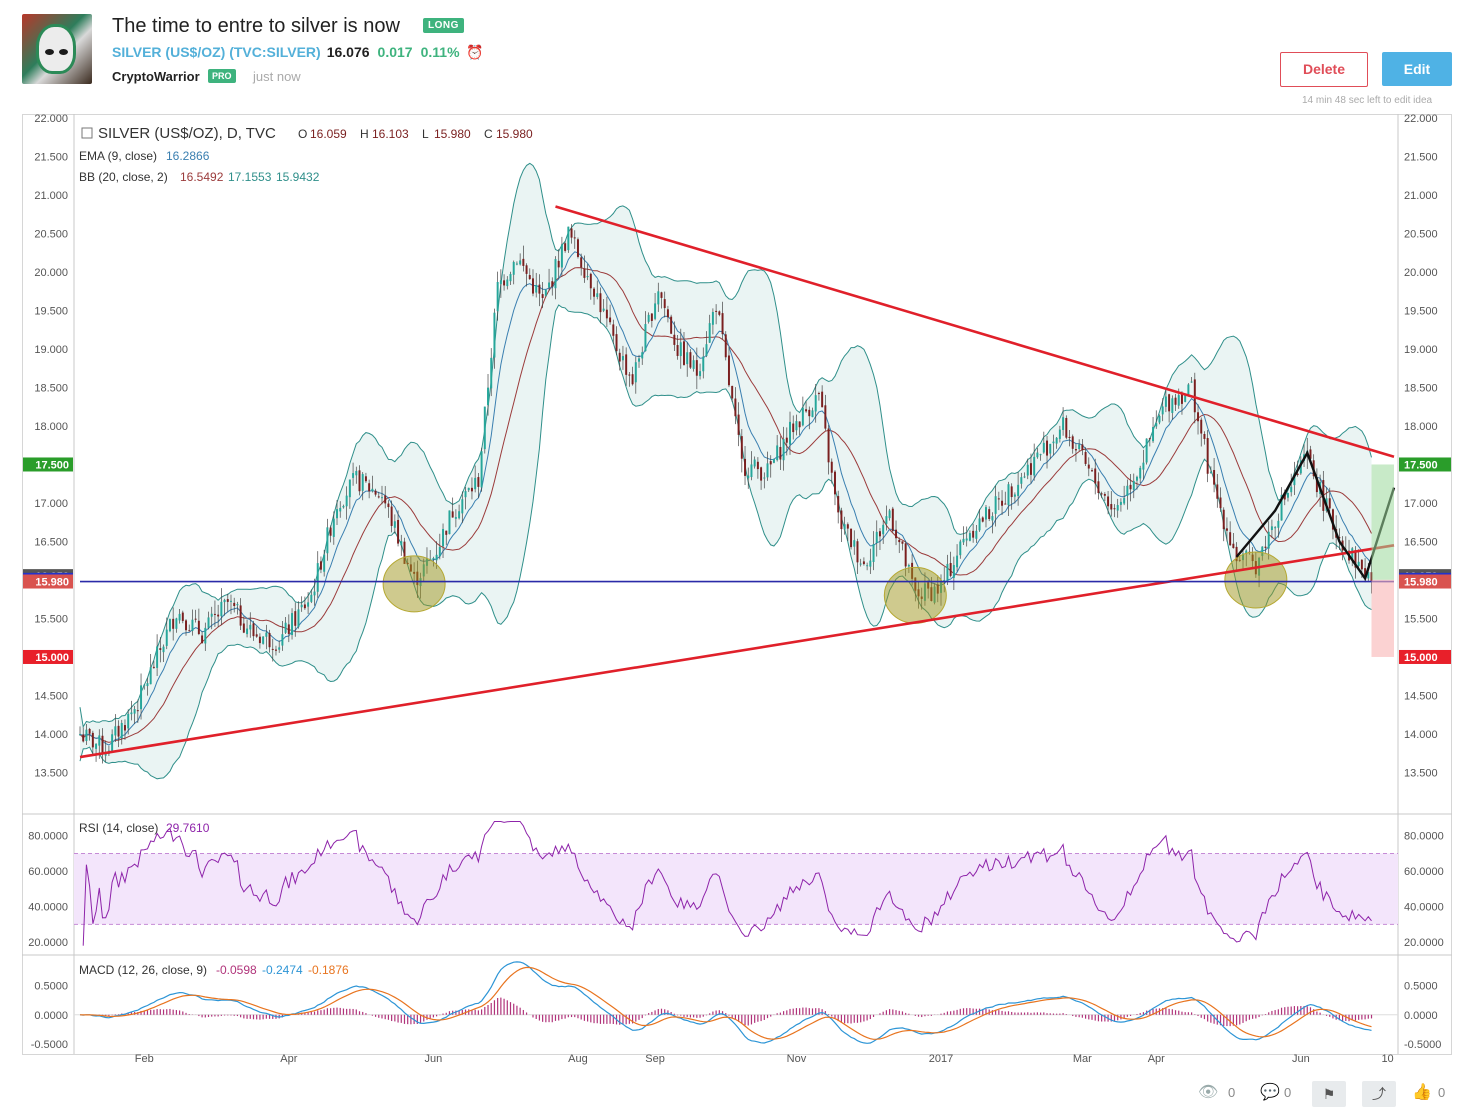 The width and height of the screenshot is (1466, 1113). I want to click on flag-button: ⚑, so click(1329, 1094).